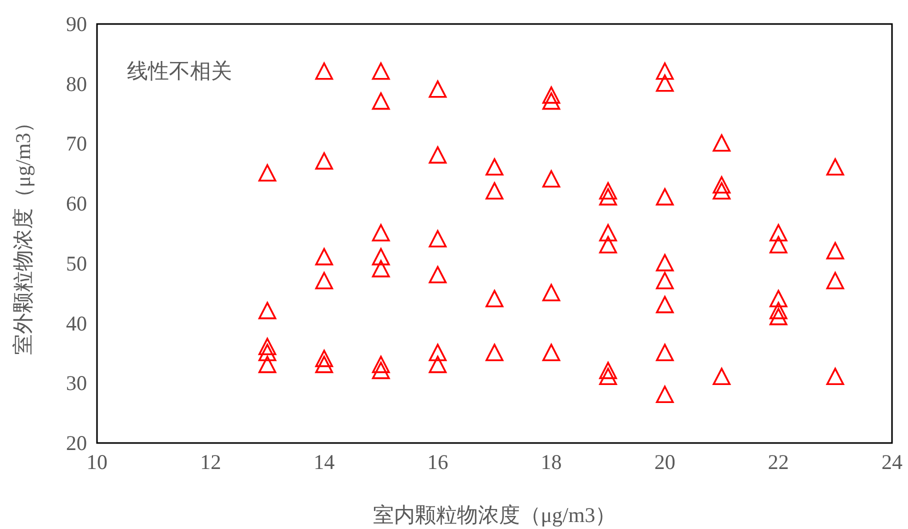 The image size is (908, 529). What do you see at coordinates (494, 515) in the screenshot?
I see `x-axis-title: 室内颗粒物浓度（μg/m3）` at bounding box center [494, 515].